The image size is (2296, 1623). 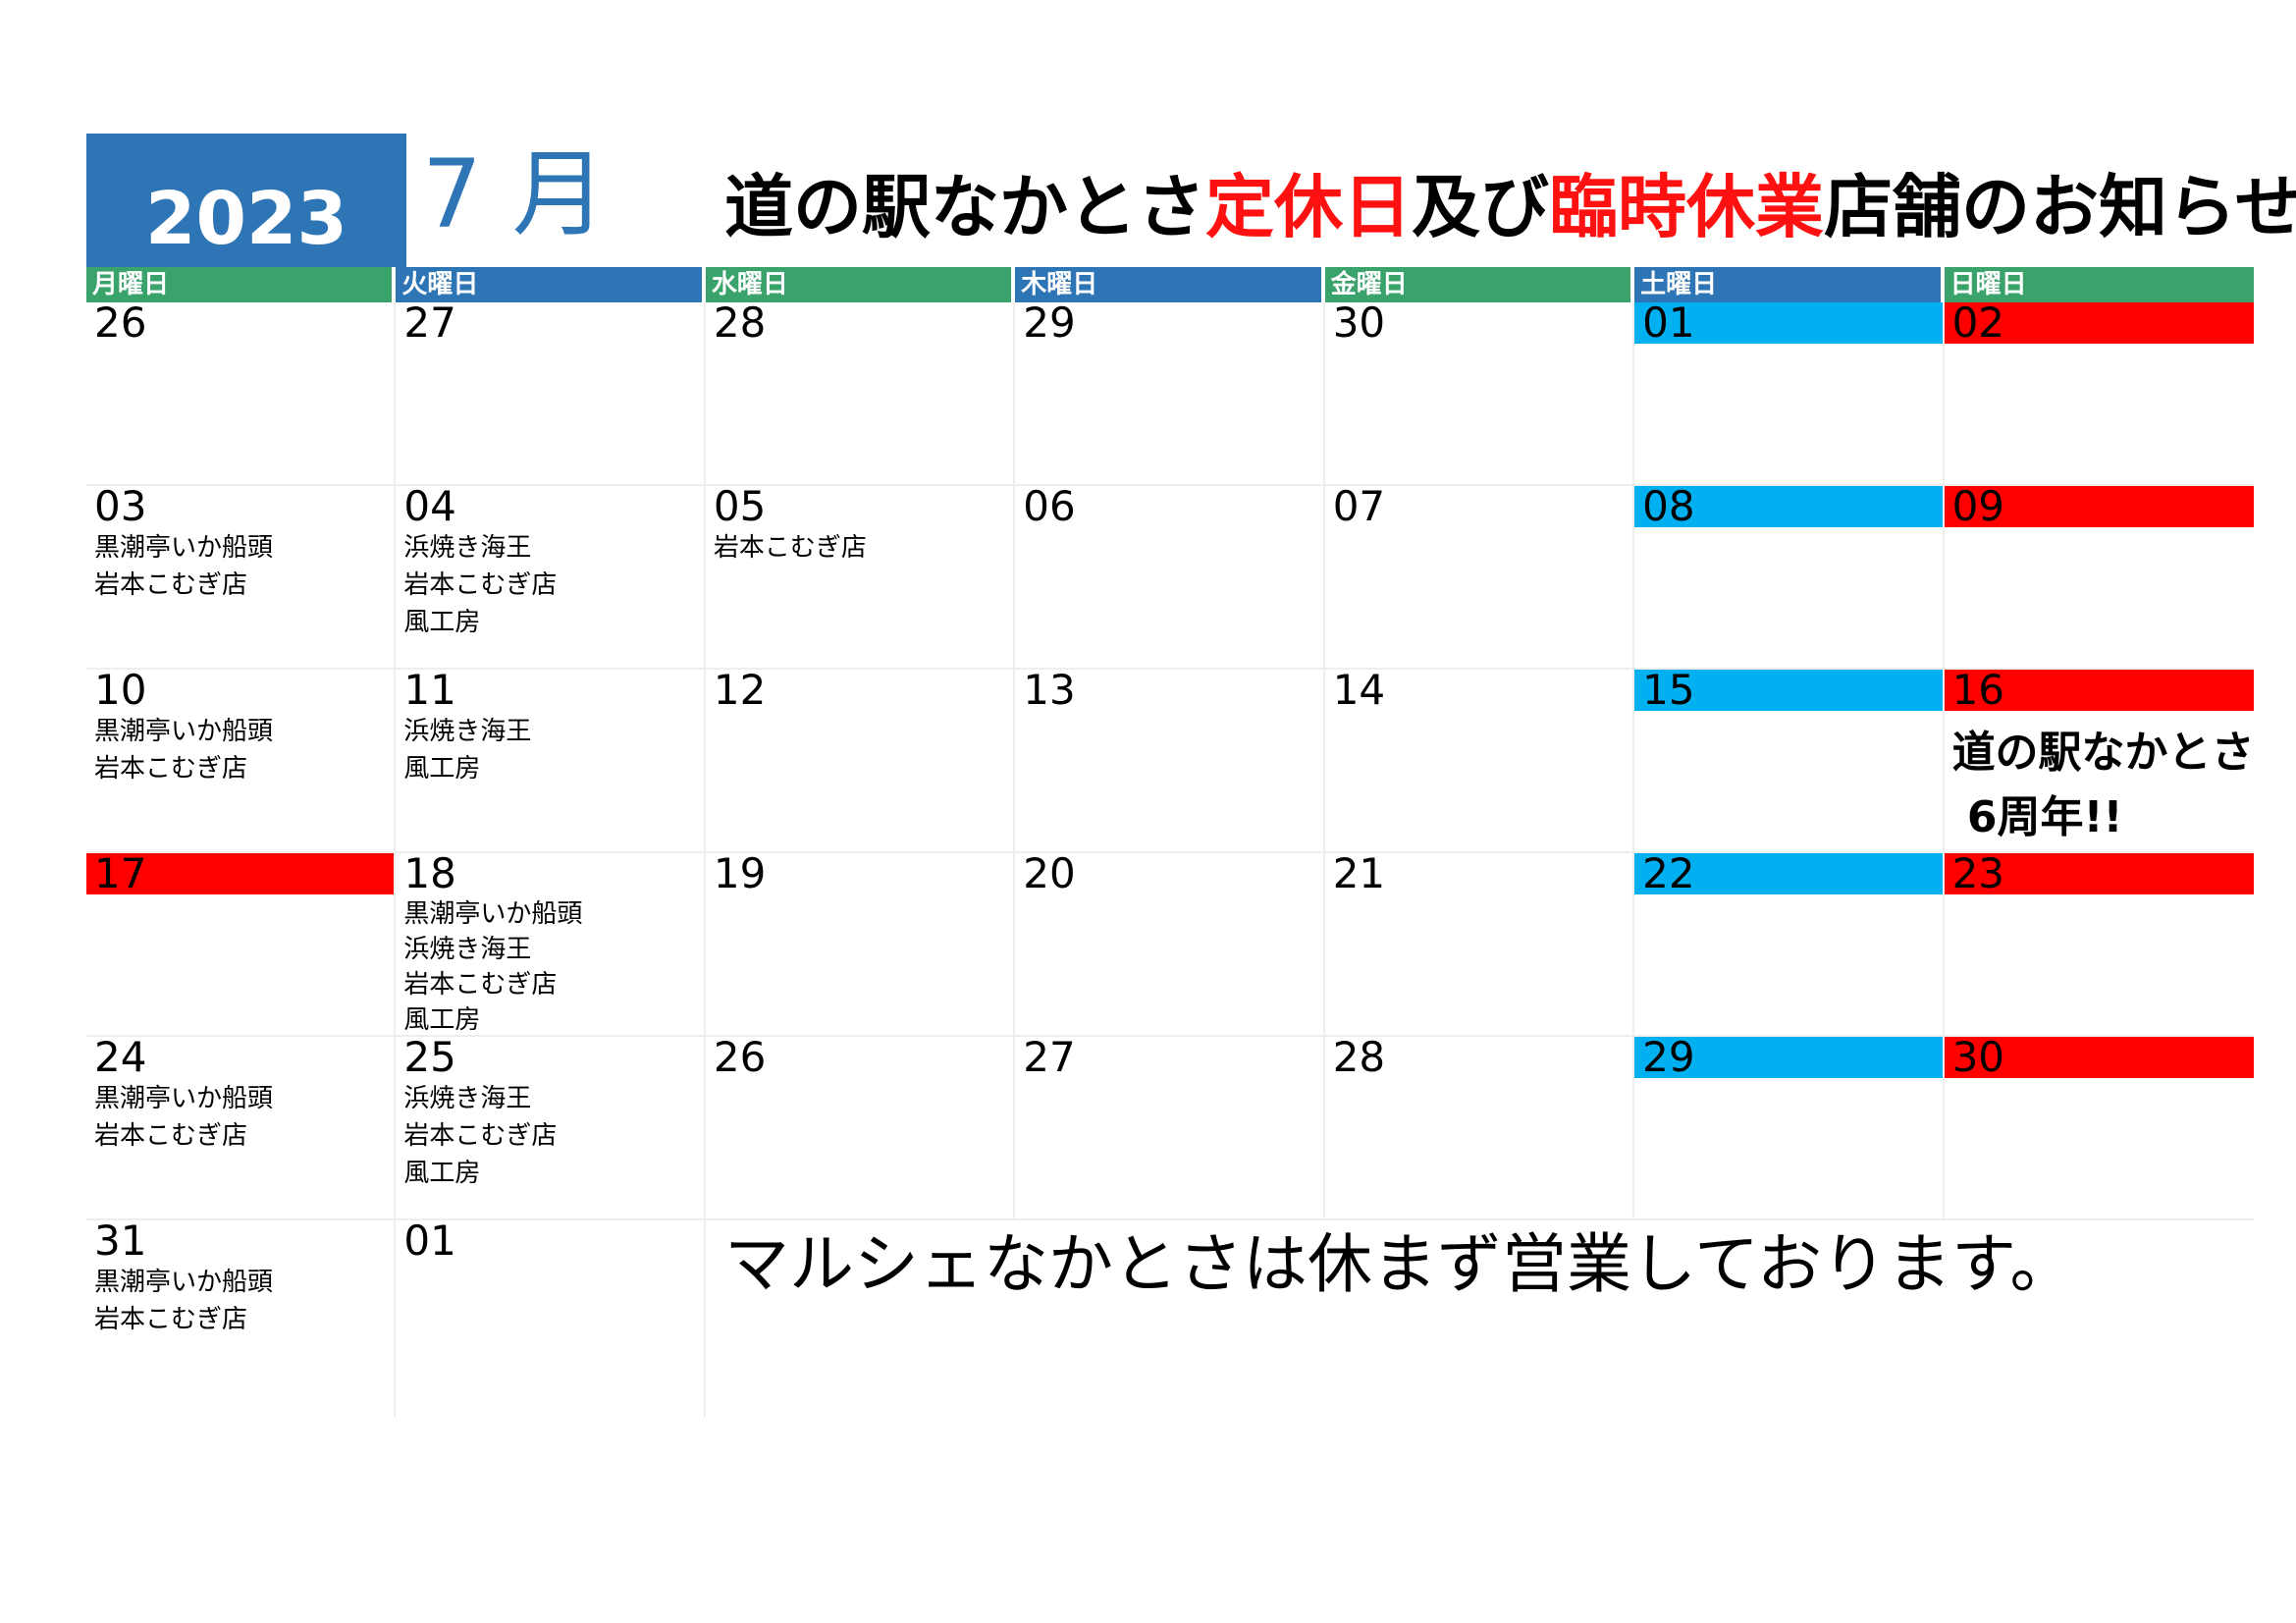 What do you see at coordinates (121, 508) in the screenshot?
I see `day-number: 03` at bounding box center [121, 508].